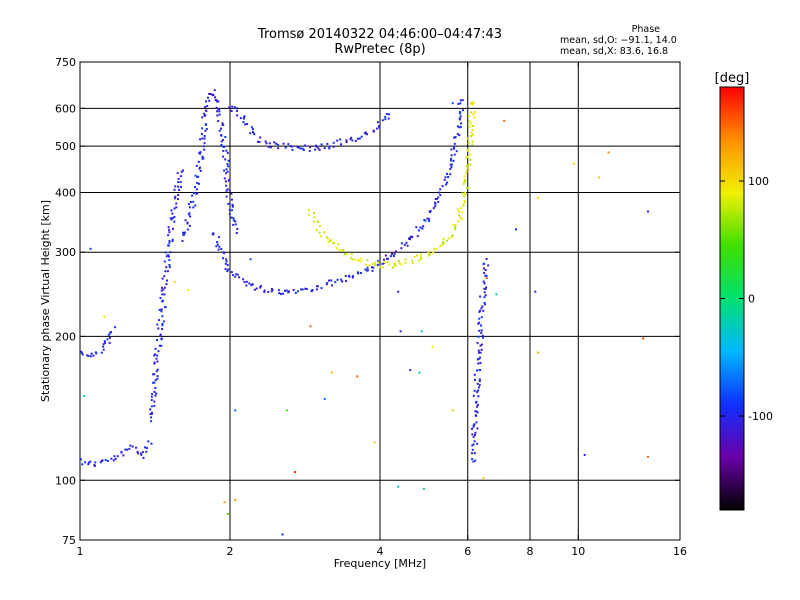  I want to click on x-tick-label: 8, so click(530, 551).